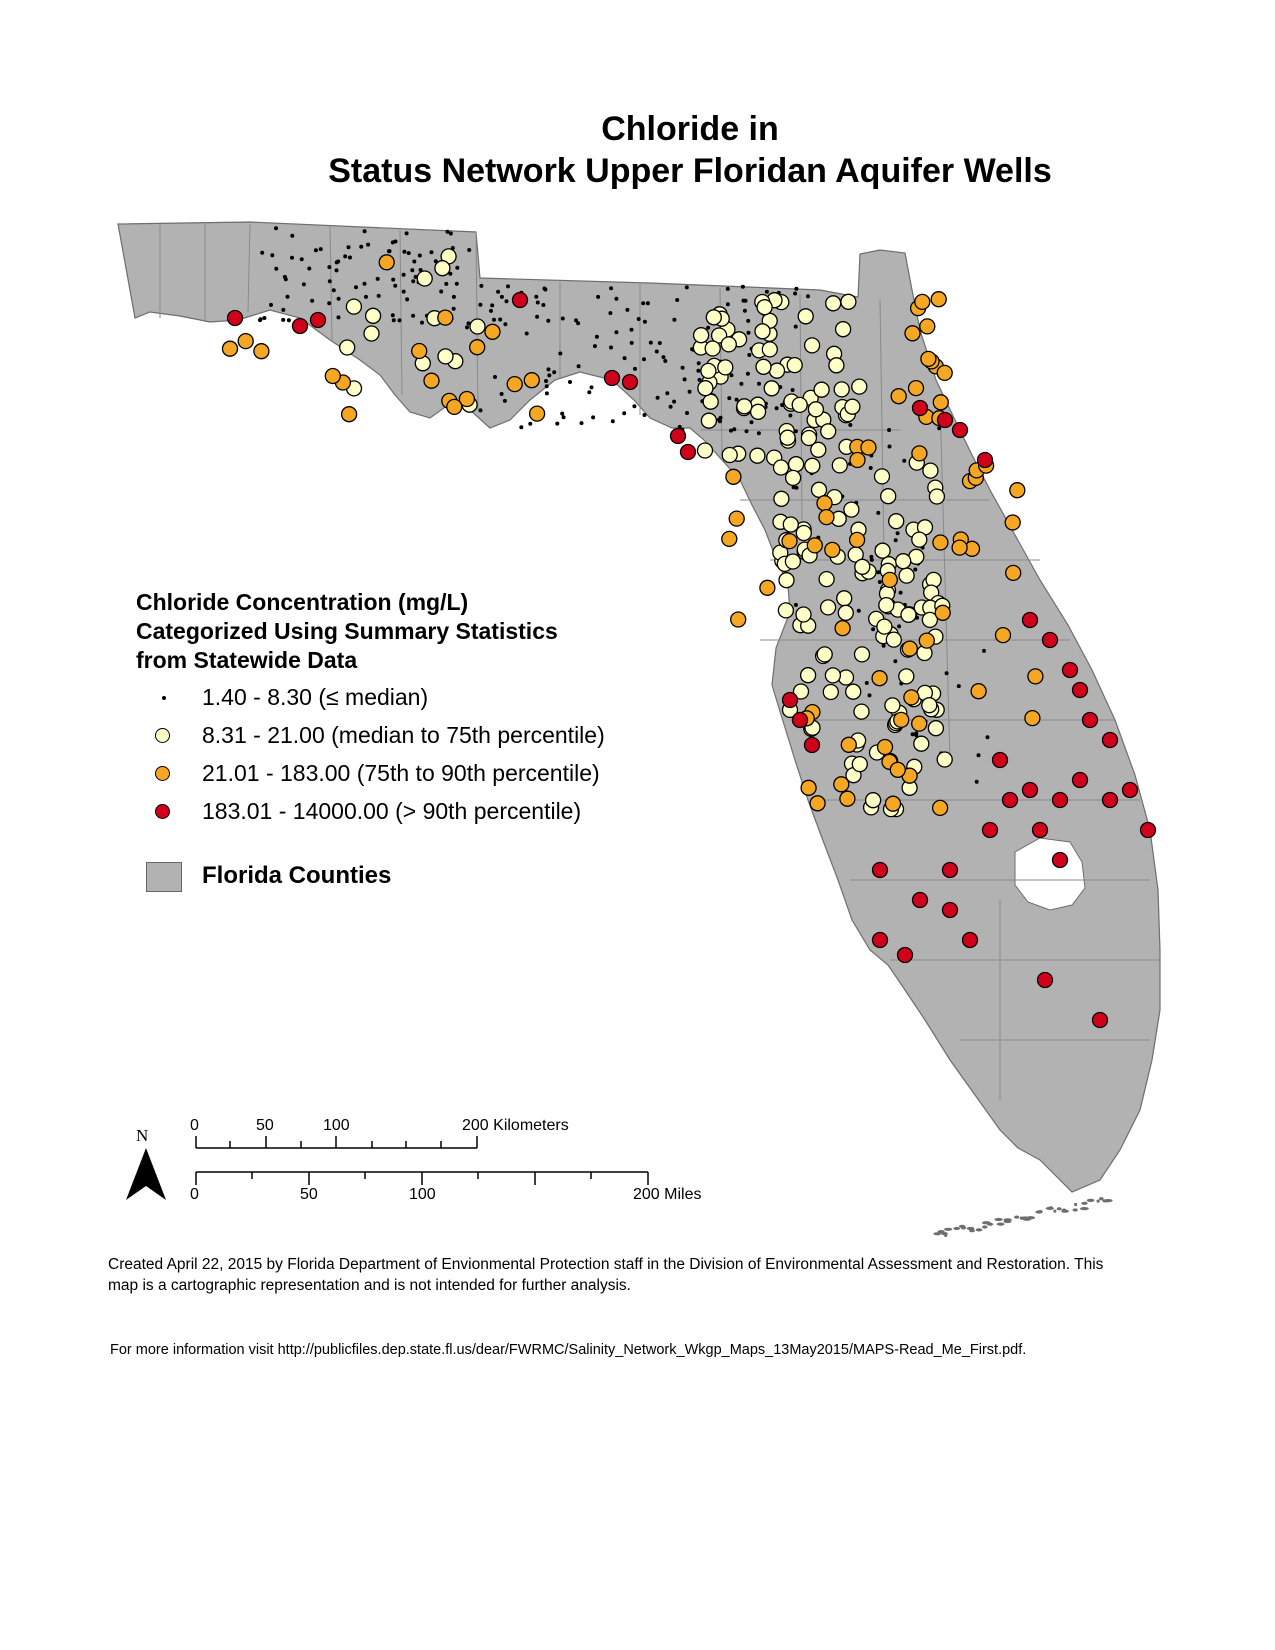 Image resolution: width=1275 pixels, height=1650 pixels. I want to click on legend-label-high: 21.01 - 183.00 (75th to 90th percentile), so click(401, 773).